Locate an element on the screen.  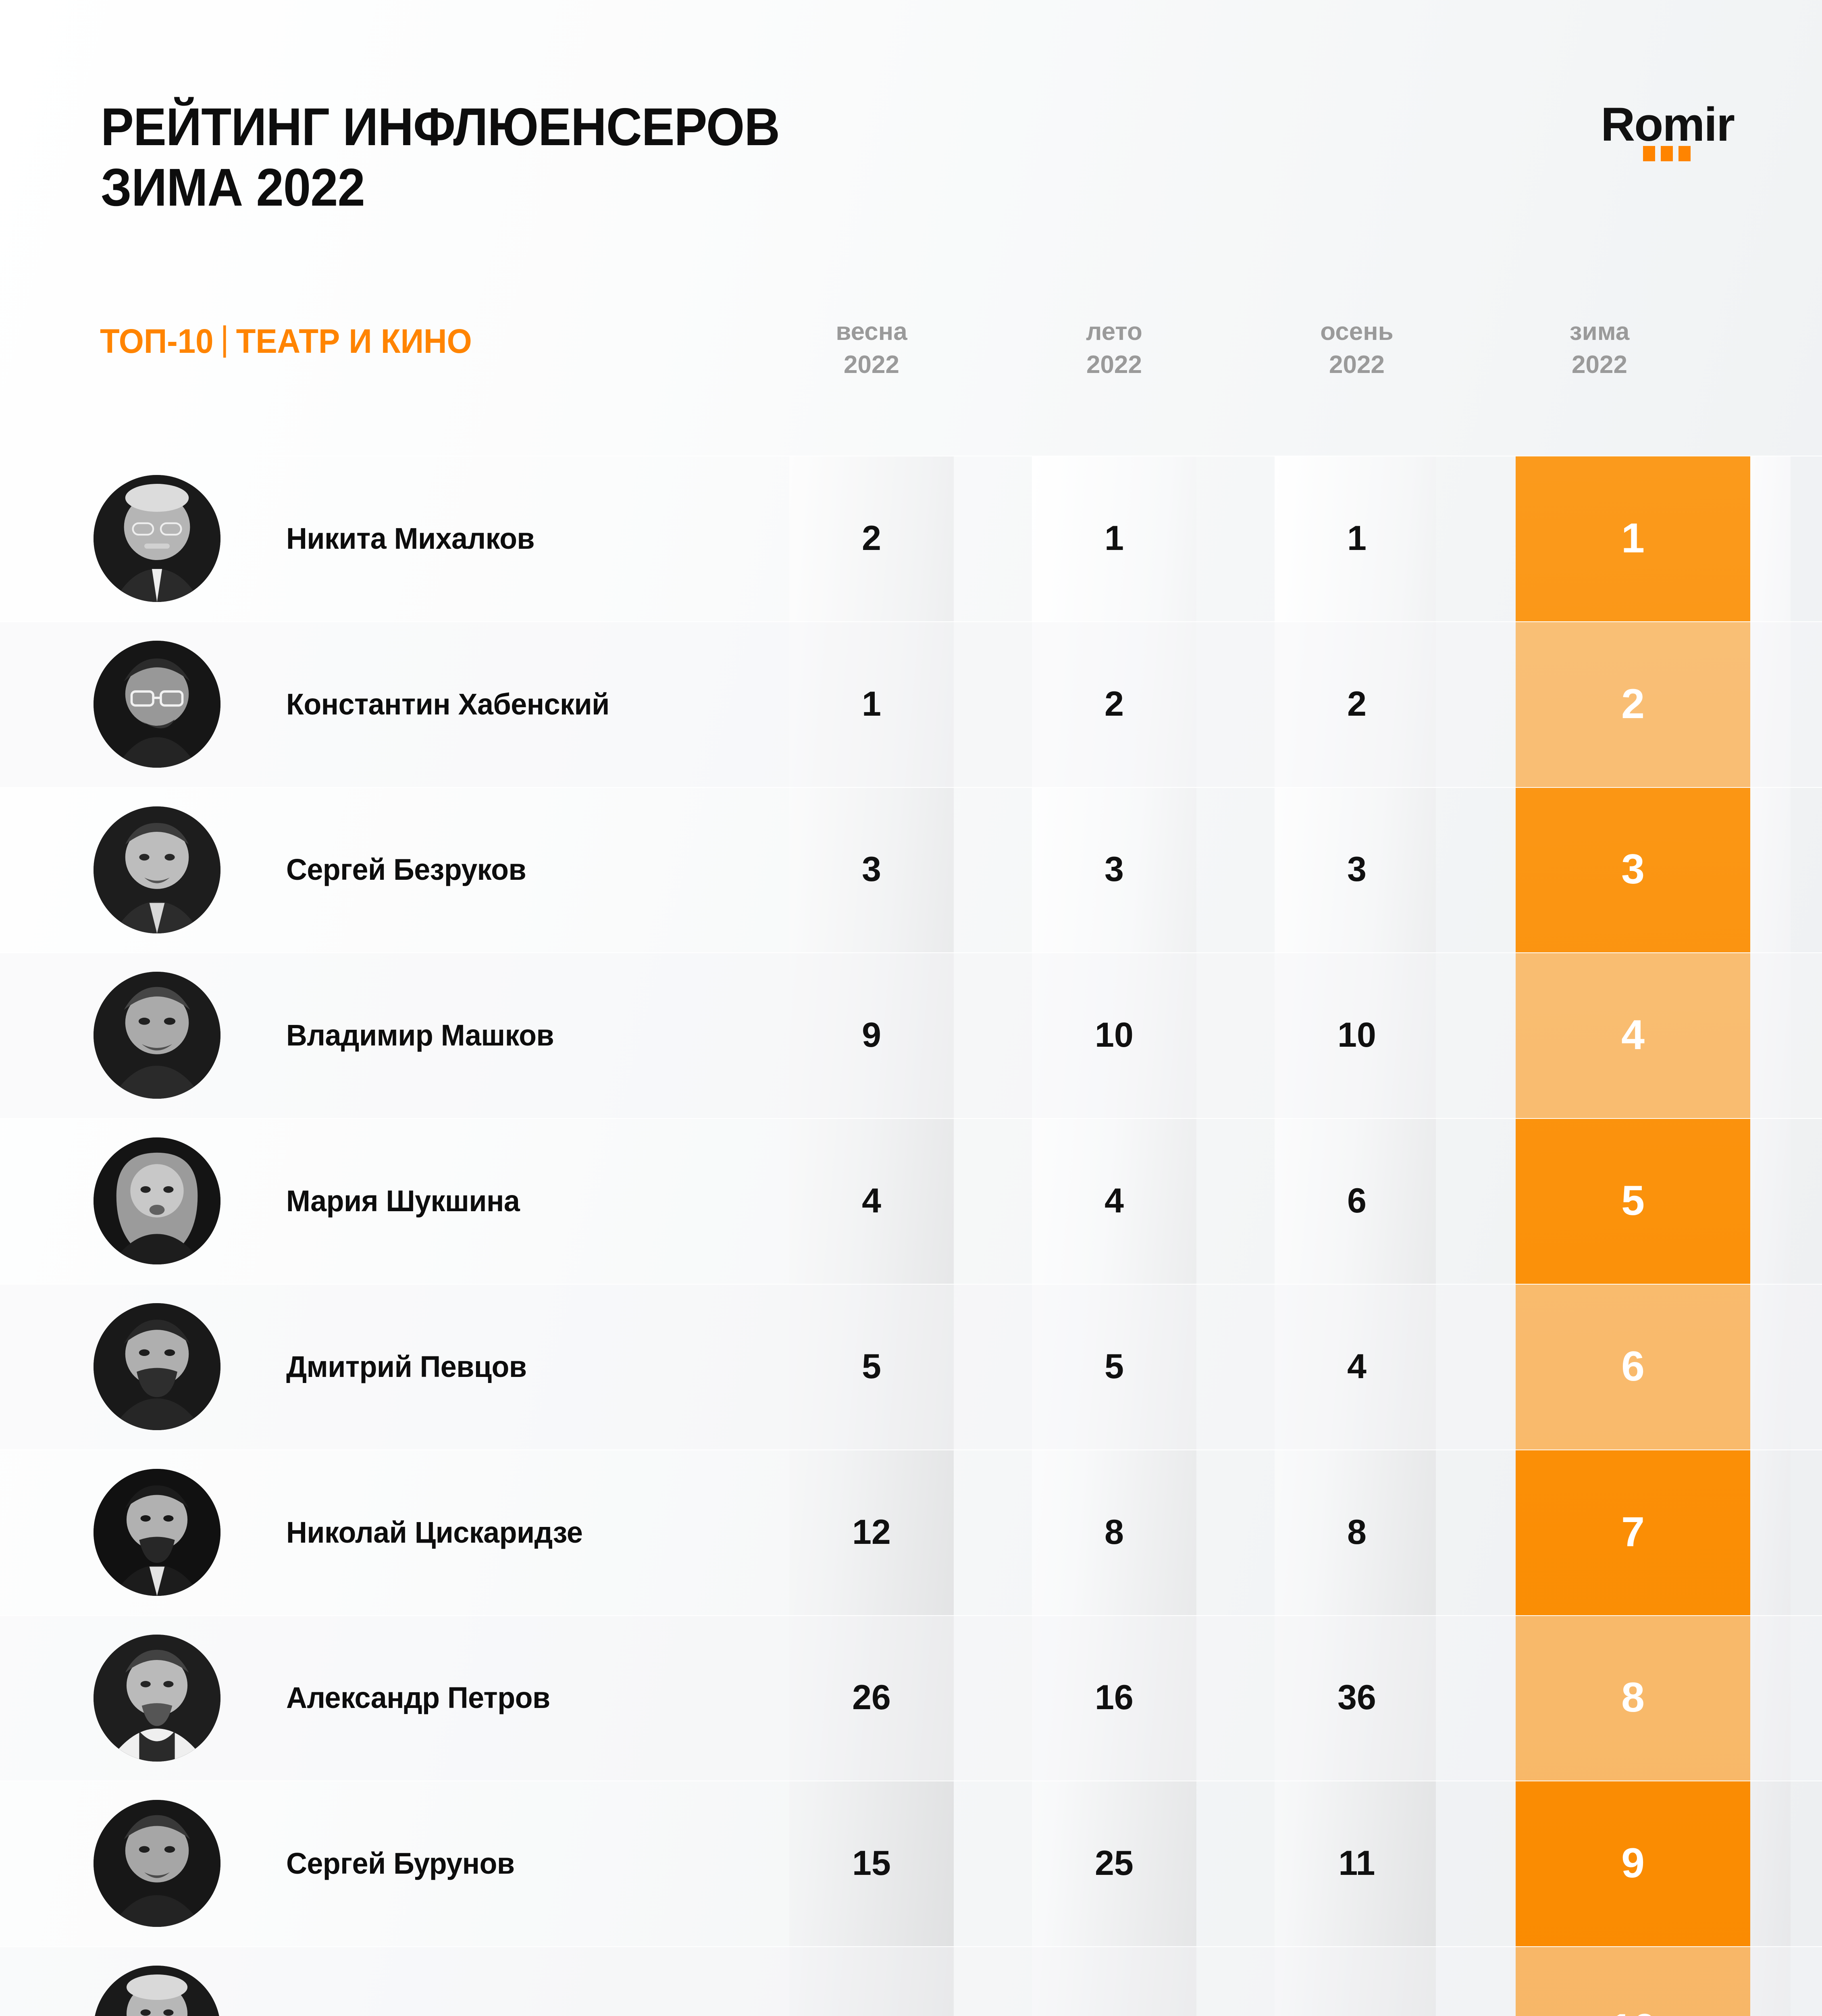
rank-autumn: 2 is located at coordinates (1356, 703).